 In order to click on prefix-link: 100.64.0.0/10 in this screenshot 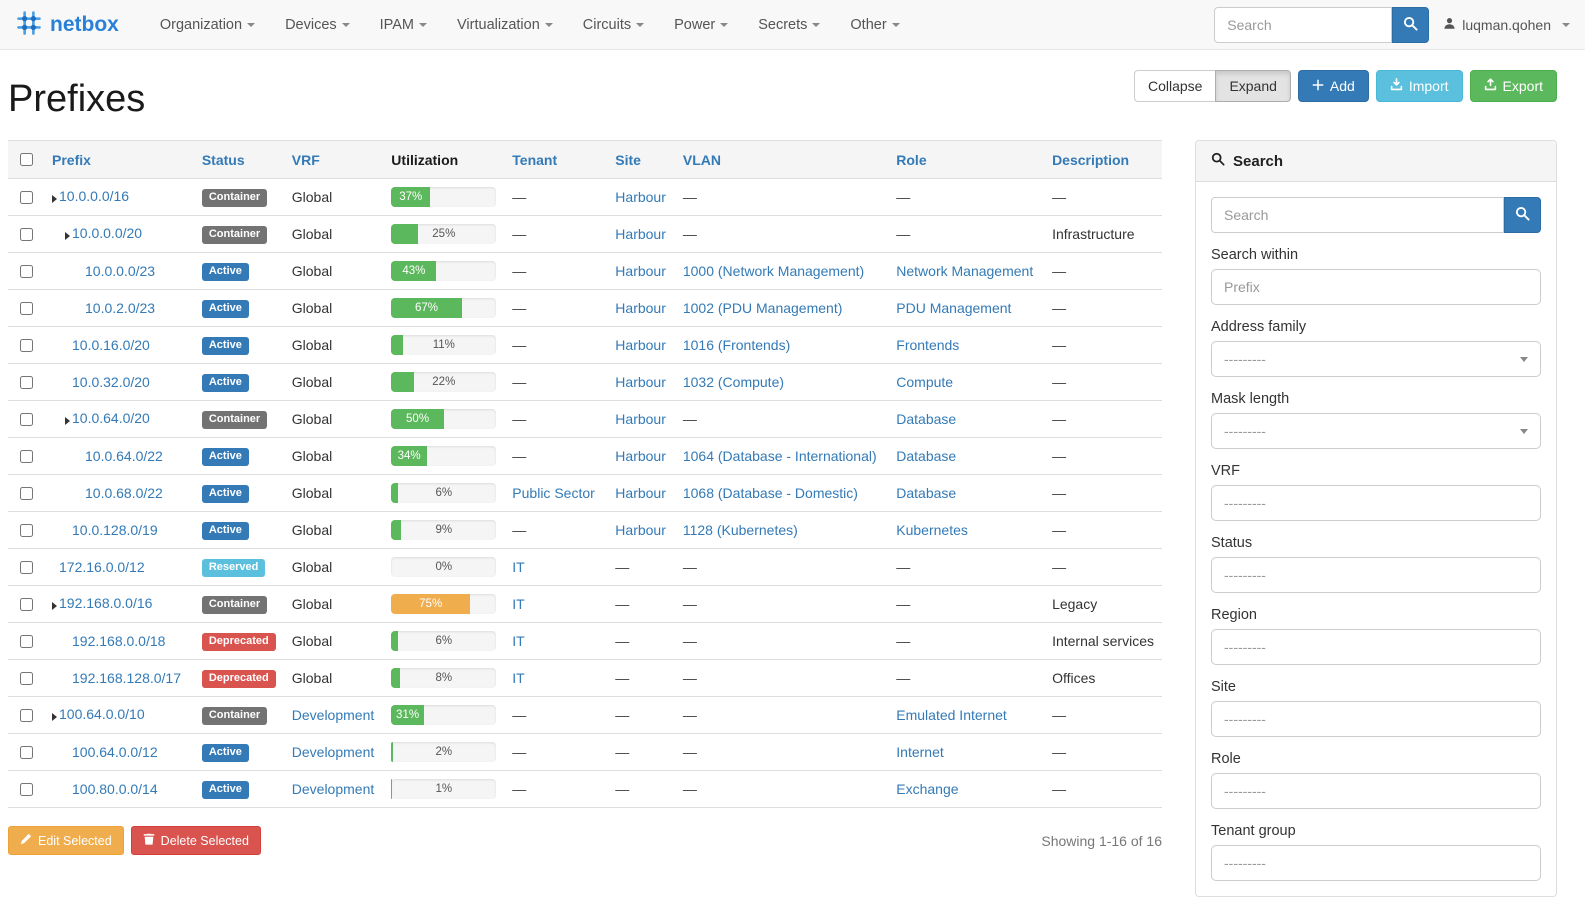, I will do `click(102, 714)`.